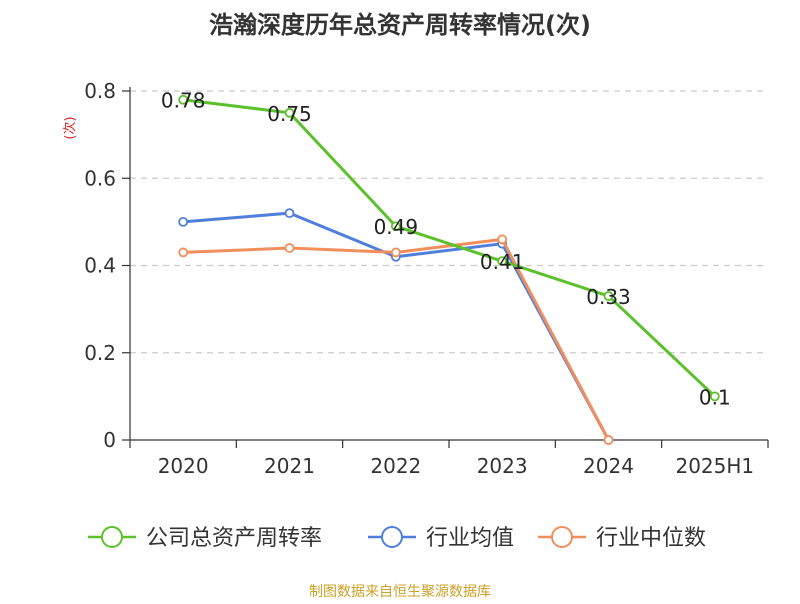 The width and height of the screenshot is (800, 604). What do you see at coordinates (100, 353) in the screenshot?
I see `y-tick-label: 0.2` at bounding box center [100, 353].